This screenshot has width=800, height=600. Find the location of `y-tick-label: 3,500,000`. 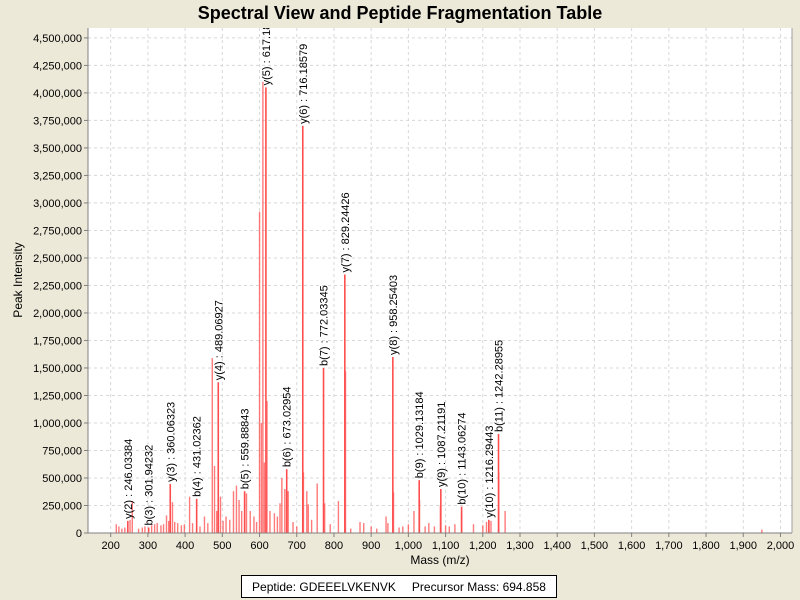

y-tick-label: 3,500,000 is located at coordinates (57, 149).